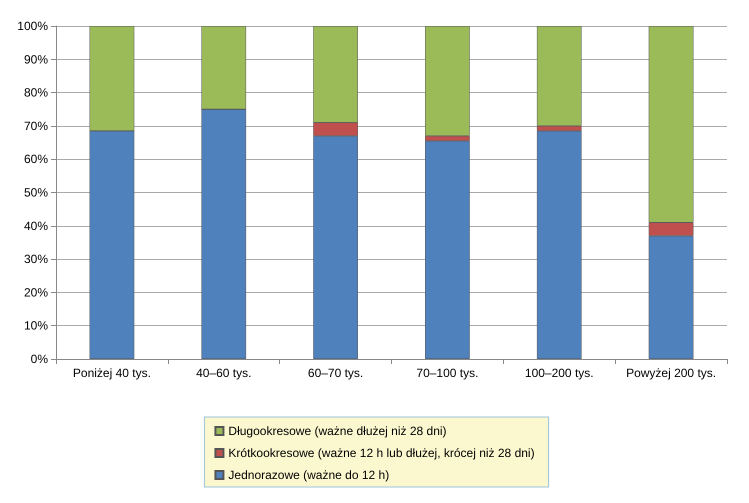 This screenshot has height=503, width=749. I want to click on x-tick-label: 100–200 tys., so click(559, 373).